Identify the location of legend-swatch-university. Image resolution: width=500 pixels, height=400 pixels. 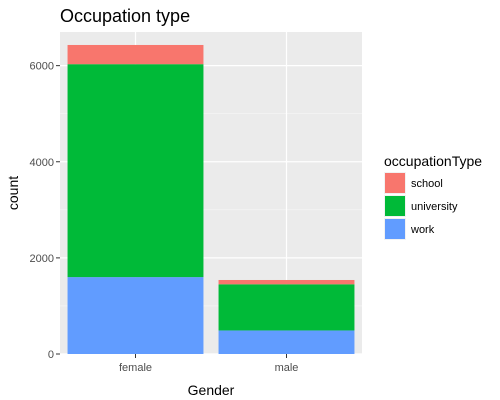
(395, 206).